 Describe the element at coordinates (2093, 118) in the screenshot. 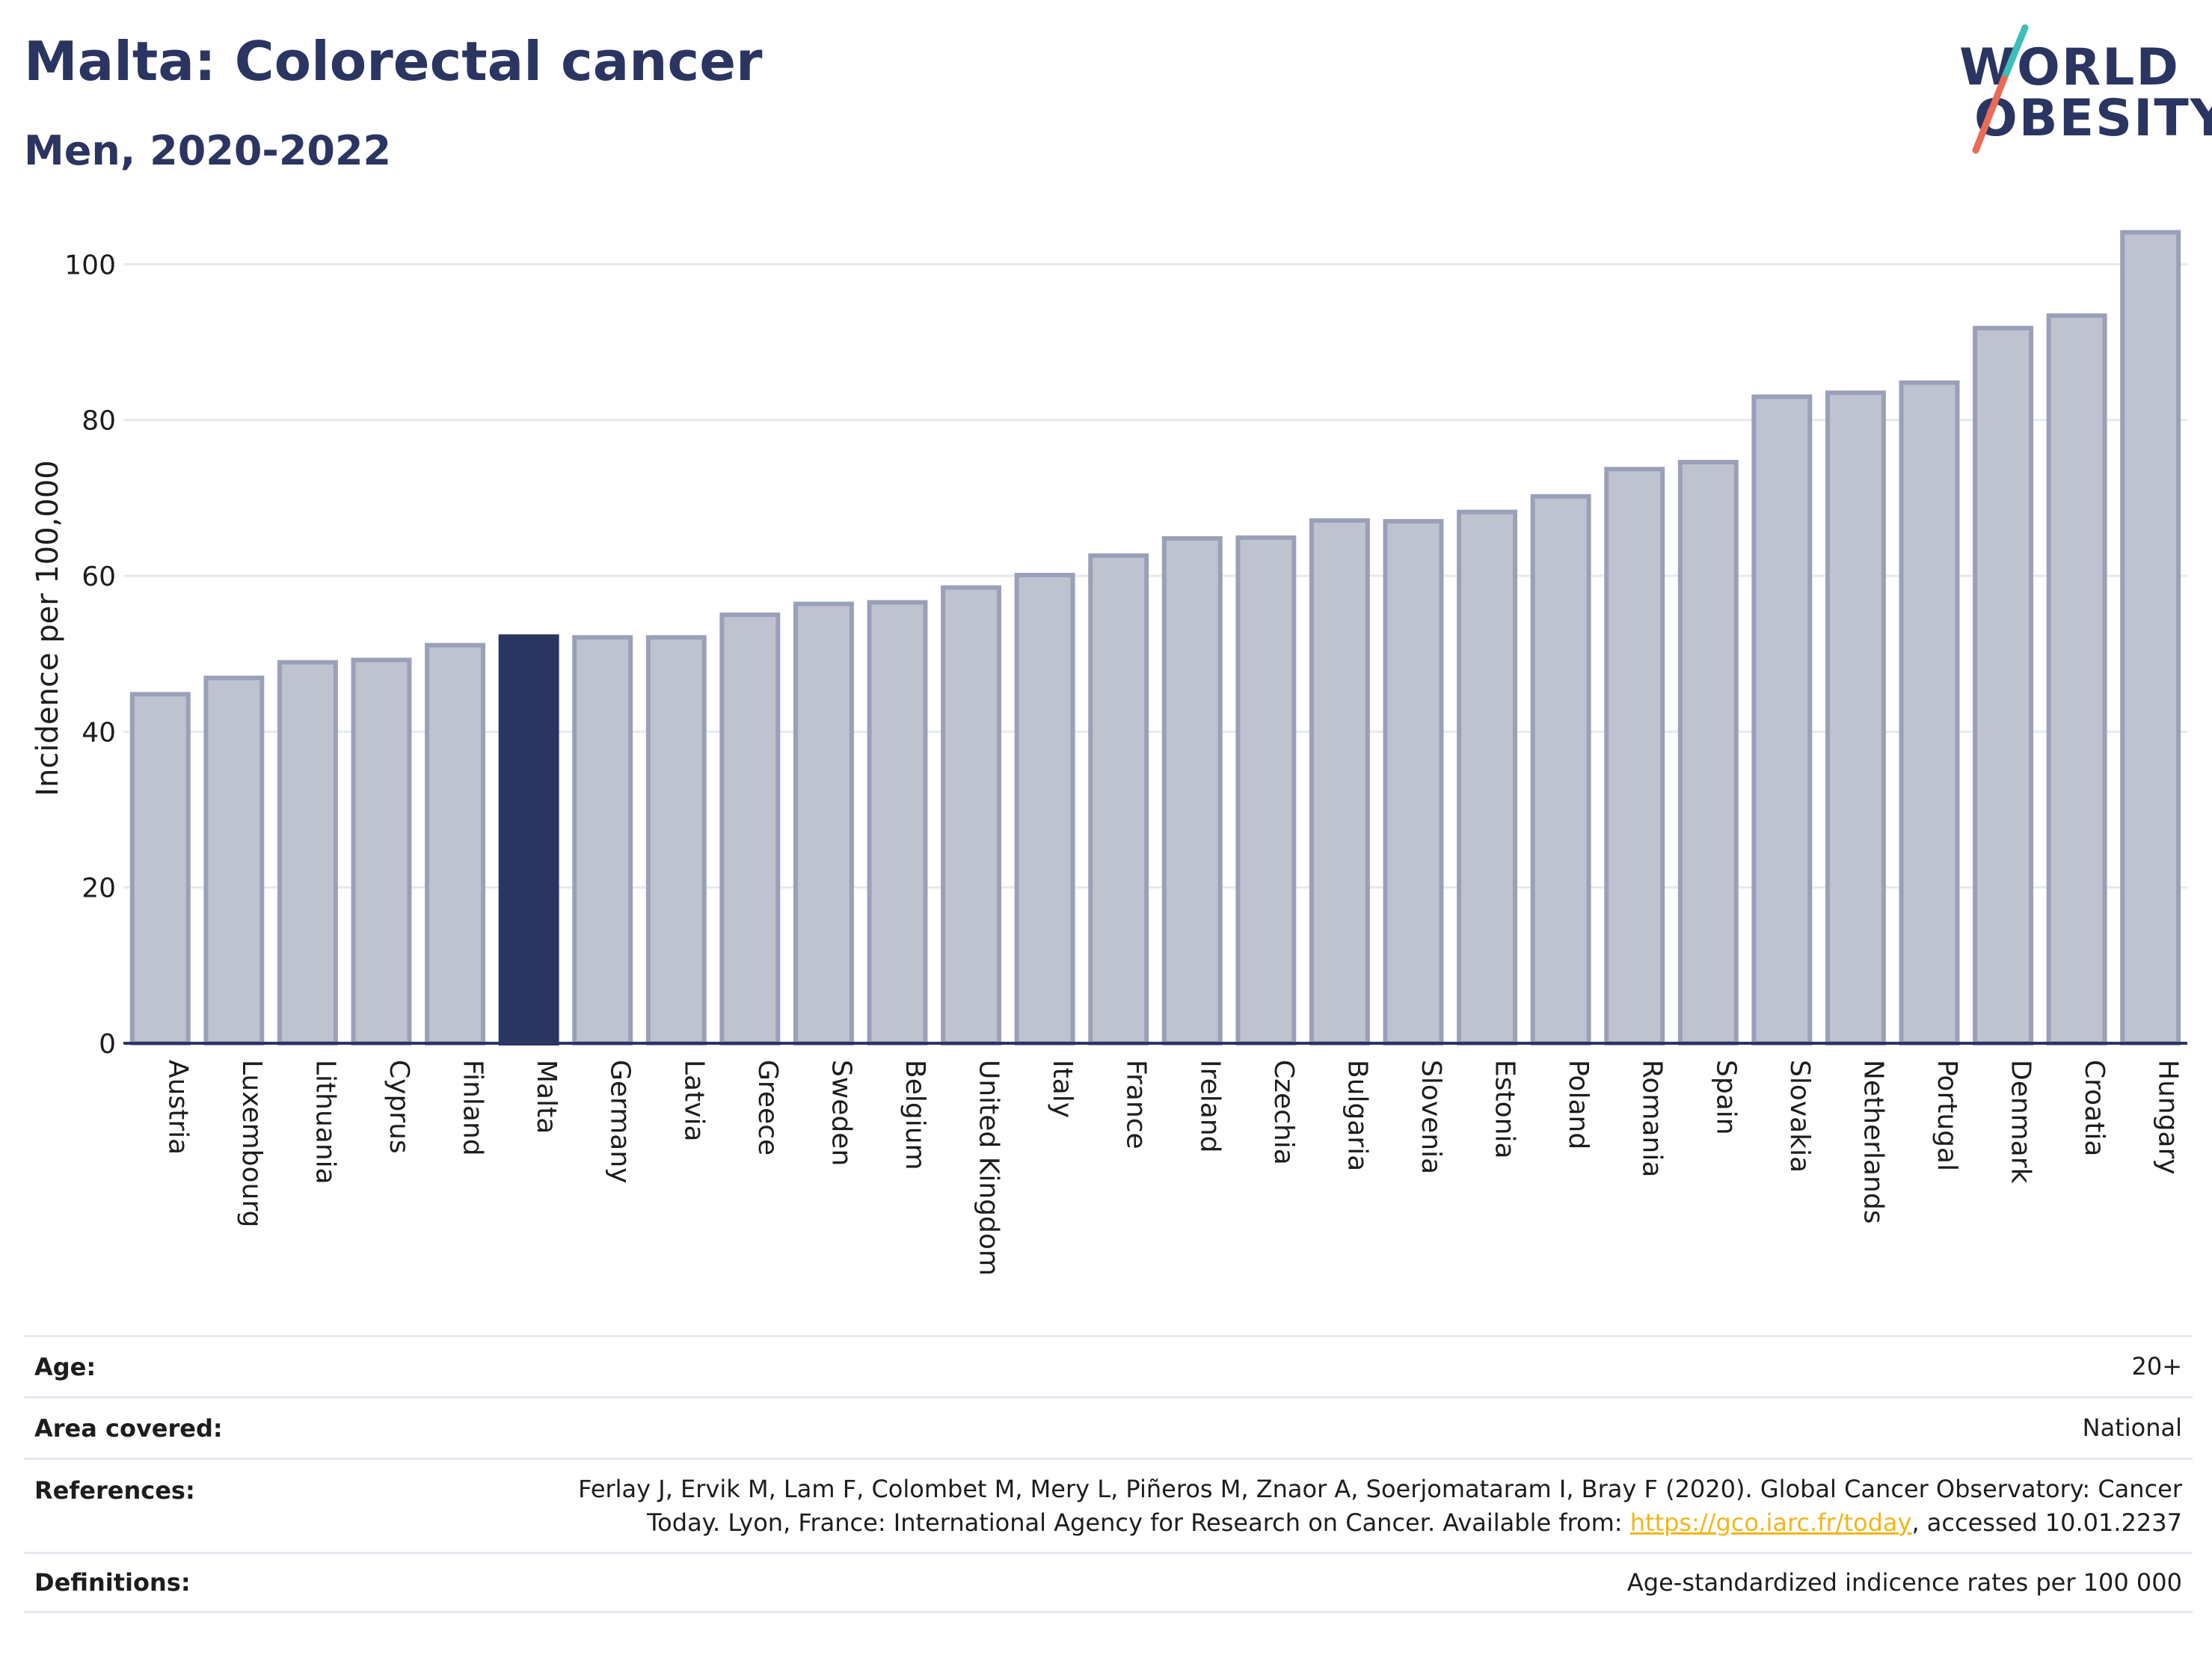

I see `logo-line2: OBESITY` at that location.